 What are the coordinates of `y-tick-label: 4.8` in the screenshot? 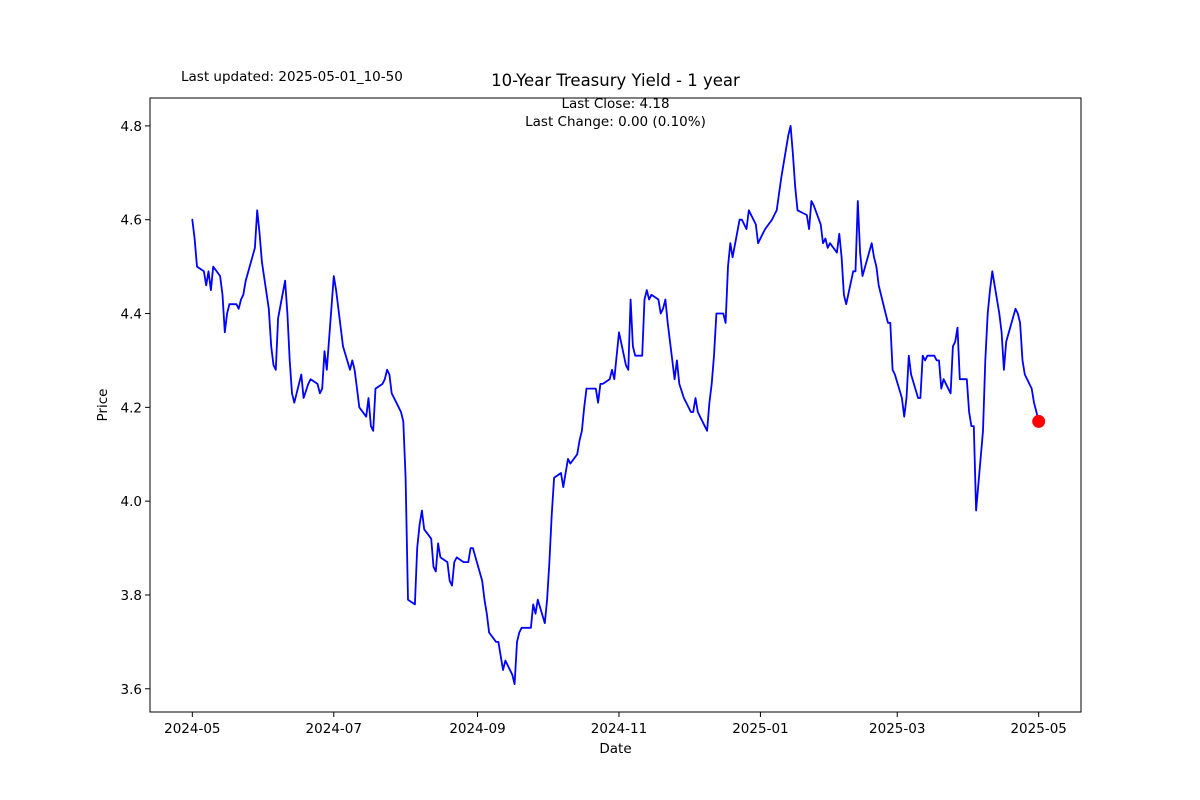 It's located at (131, 127).